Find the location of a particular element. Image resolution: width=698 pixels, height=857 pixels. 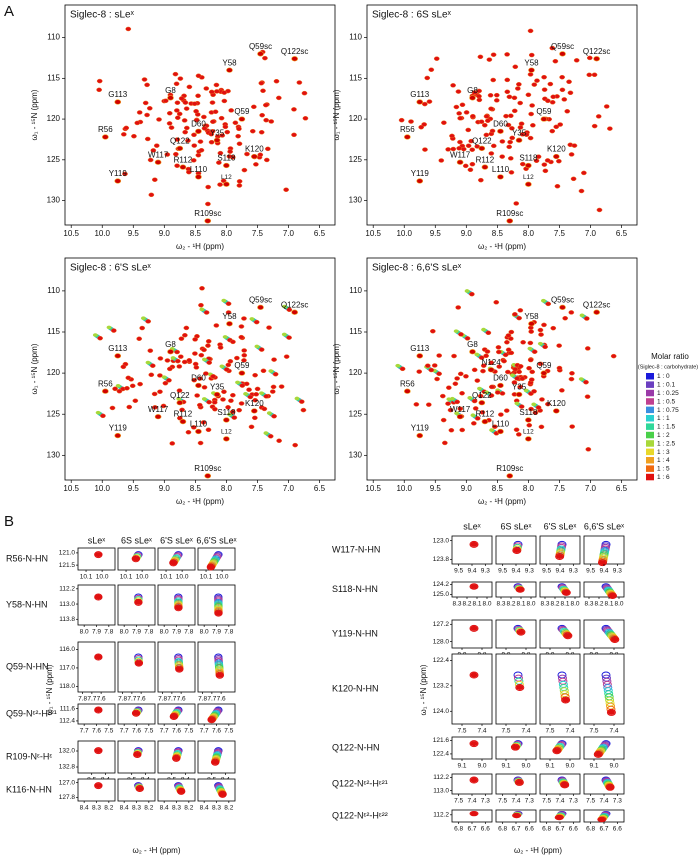

x-tick-label: 10.0 is located at coordinates (222, 577).